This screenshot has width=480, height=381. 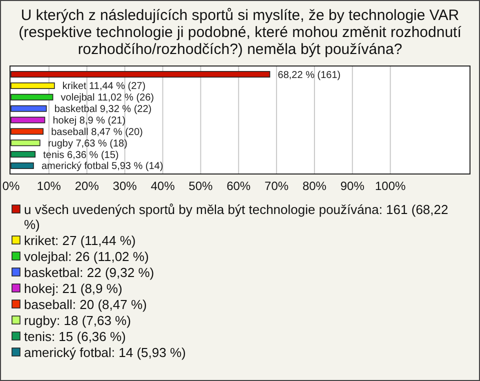 I want to click on x-tick-label: 50%, so click(x=200, y=186).